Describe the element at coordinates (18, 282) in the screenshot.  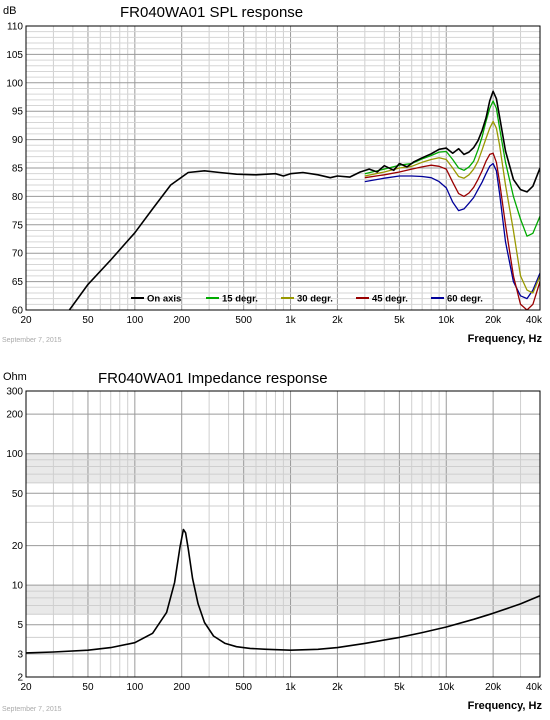
I see `spl-y-tick-label: 65` at that location.